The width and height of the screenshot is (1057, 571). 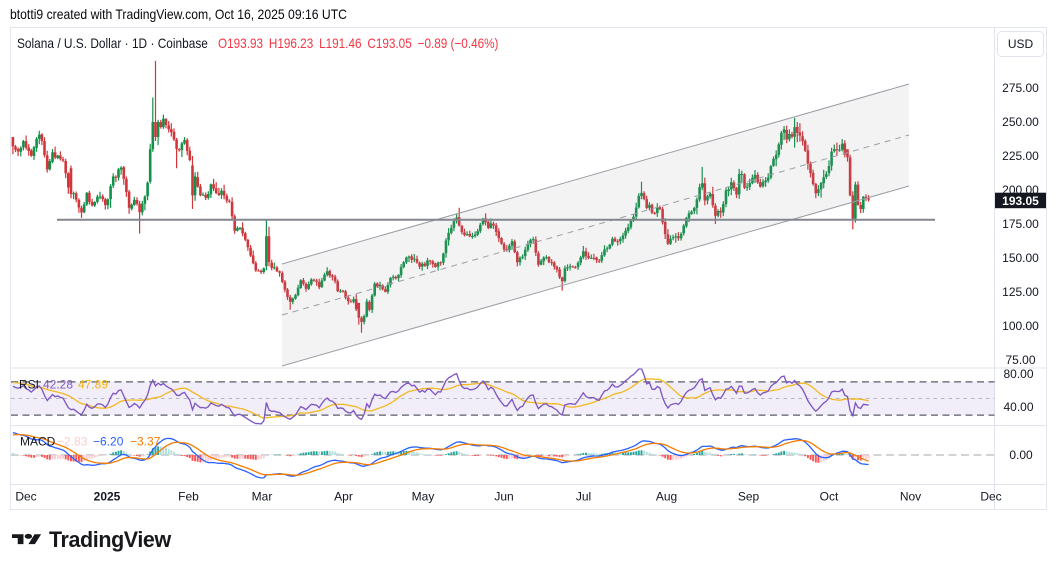 What do you see at coordinates (1020, 224) in the screenshot?
I see `svg-text: 175.00` at bounding box center [1020, 224].